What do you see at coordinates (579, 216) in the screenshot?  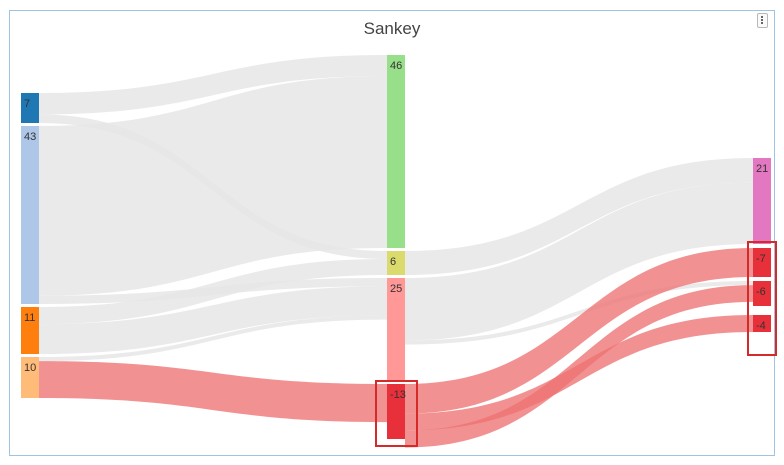 I see `sankey-link-n6-n21` at bounding box center [579, 216].